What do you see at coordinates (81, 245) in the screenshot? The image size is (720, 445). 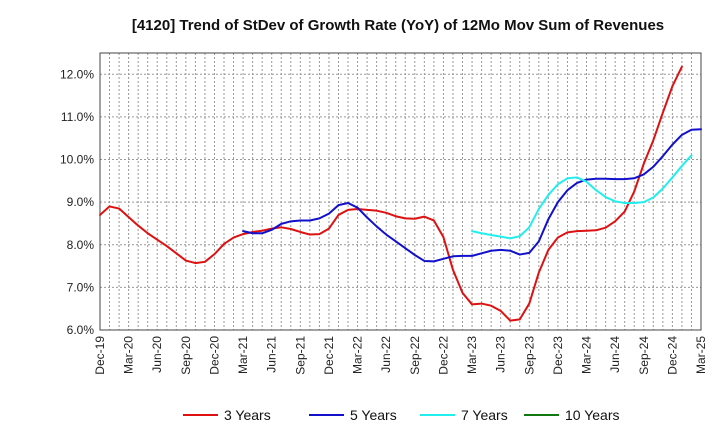 I see `y-tick-label: 8.0%` at bounding box center [81, 245].